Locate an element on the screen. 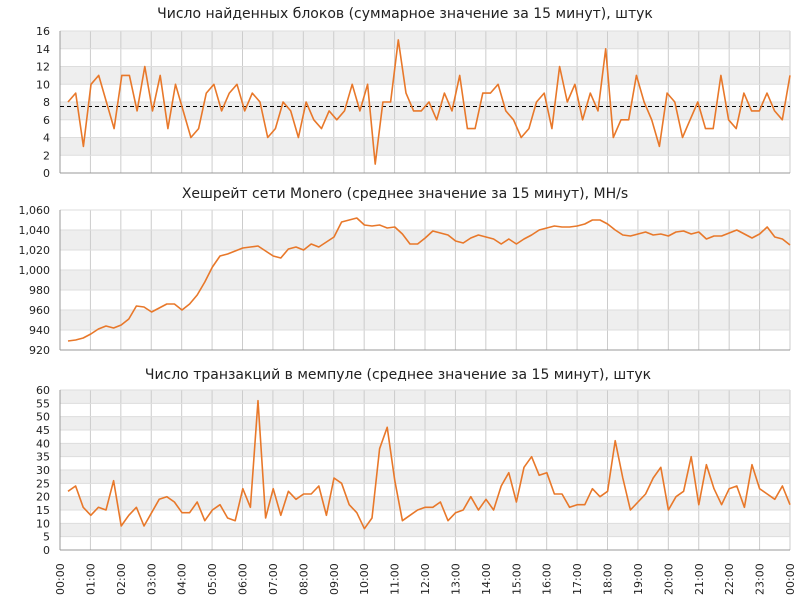  network-hashrate-y-tick-label: 1,020 is located at coordinates (35, 250).